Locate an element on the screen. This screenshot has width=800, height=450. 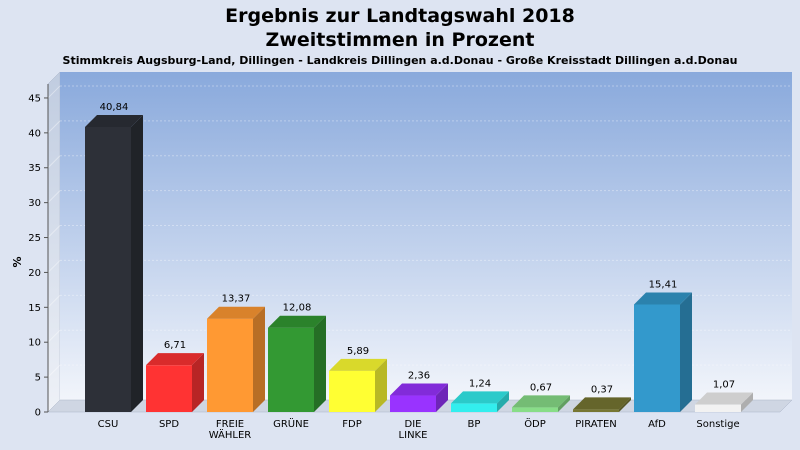
bar: 40,84 is located at coordinates (114, 257).